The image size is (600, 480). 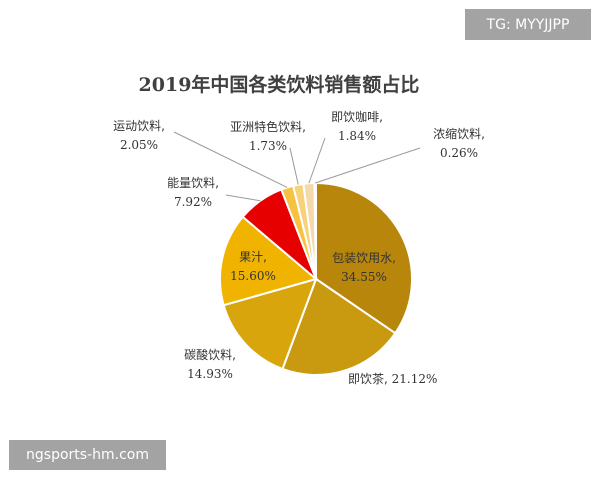 I want to click on slice-label-name-0: 包装饮用水,, so click(x=364, y=258).